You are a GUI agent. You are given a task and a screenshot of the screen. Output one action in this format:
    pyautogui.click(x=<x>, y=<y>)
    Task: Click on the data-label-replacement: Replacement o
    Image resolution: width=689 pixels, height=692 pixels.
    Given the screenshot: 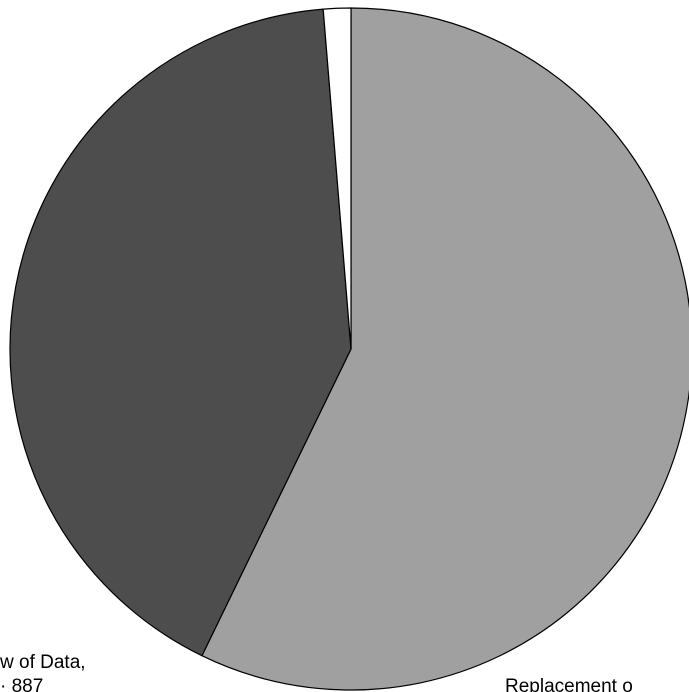 What is the action you would take?
    pyautogui.click(x=569, y=684)
    